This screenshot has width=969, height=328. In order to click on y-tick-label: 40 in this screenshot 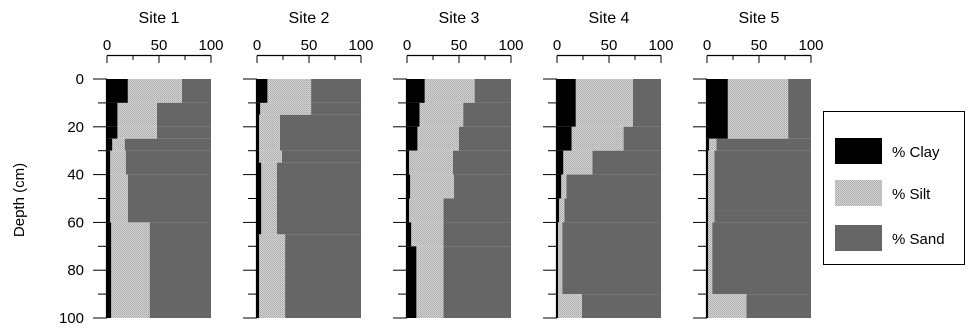, I will do `click(75, 175)`.